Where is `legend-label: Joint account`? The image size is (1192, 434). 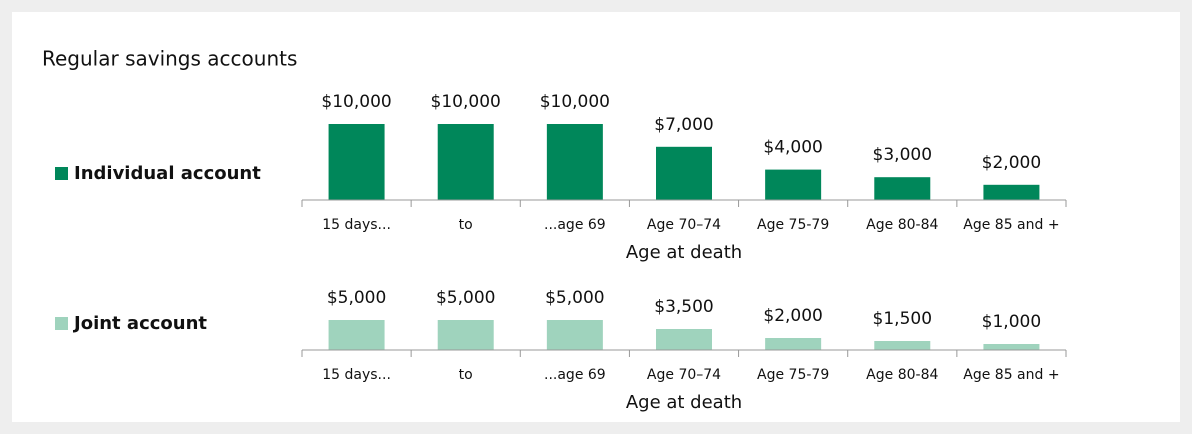
legend-label: Joint account is located at coordinates (139, 323).